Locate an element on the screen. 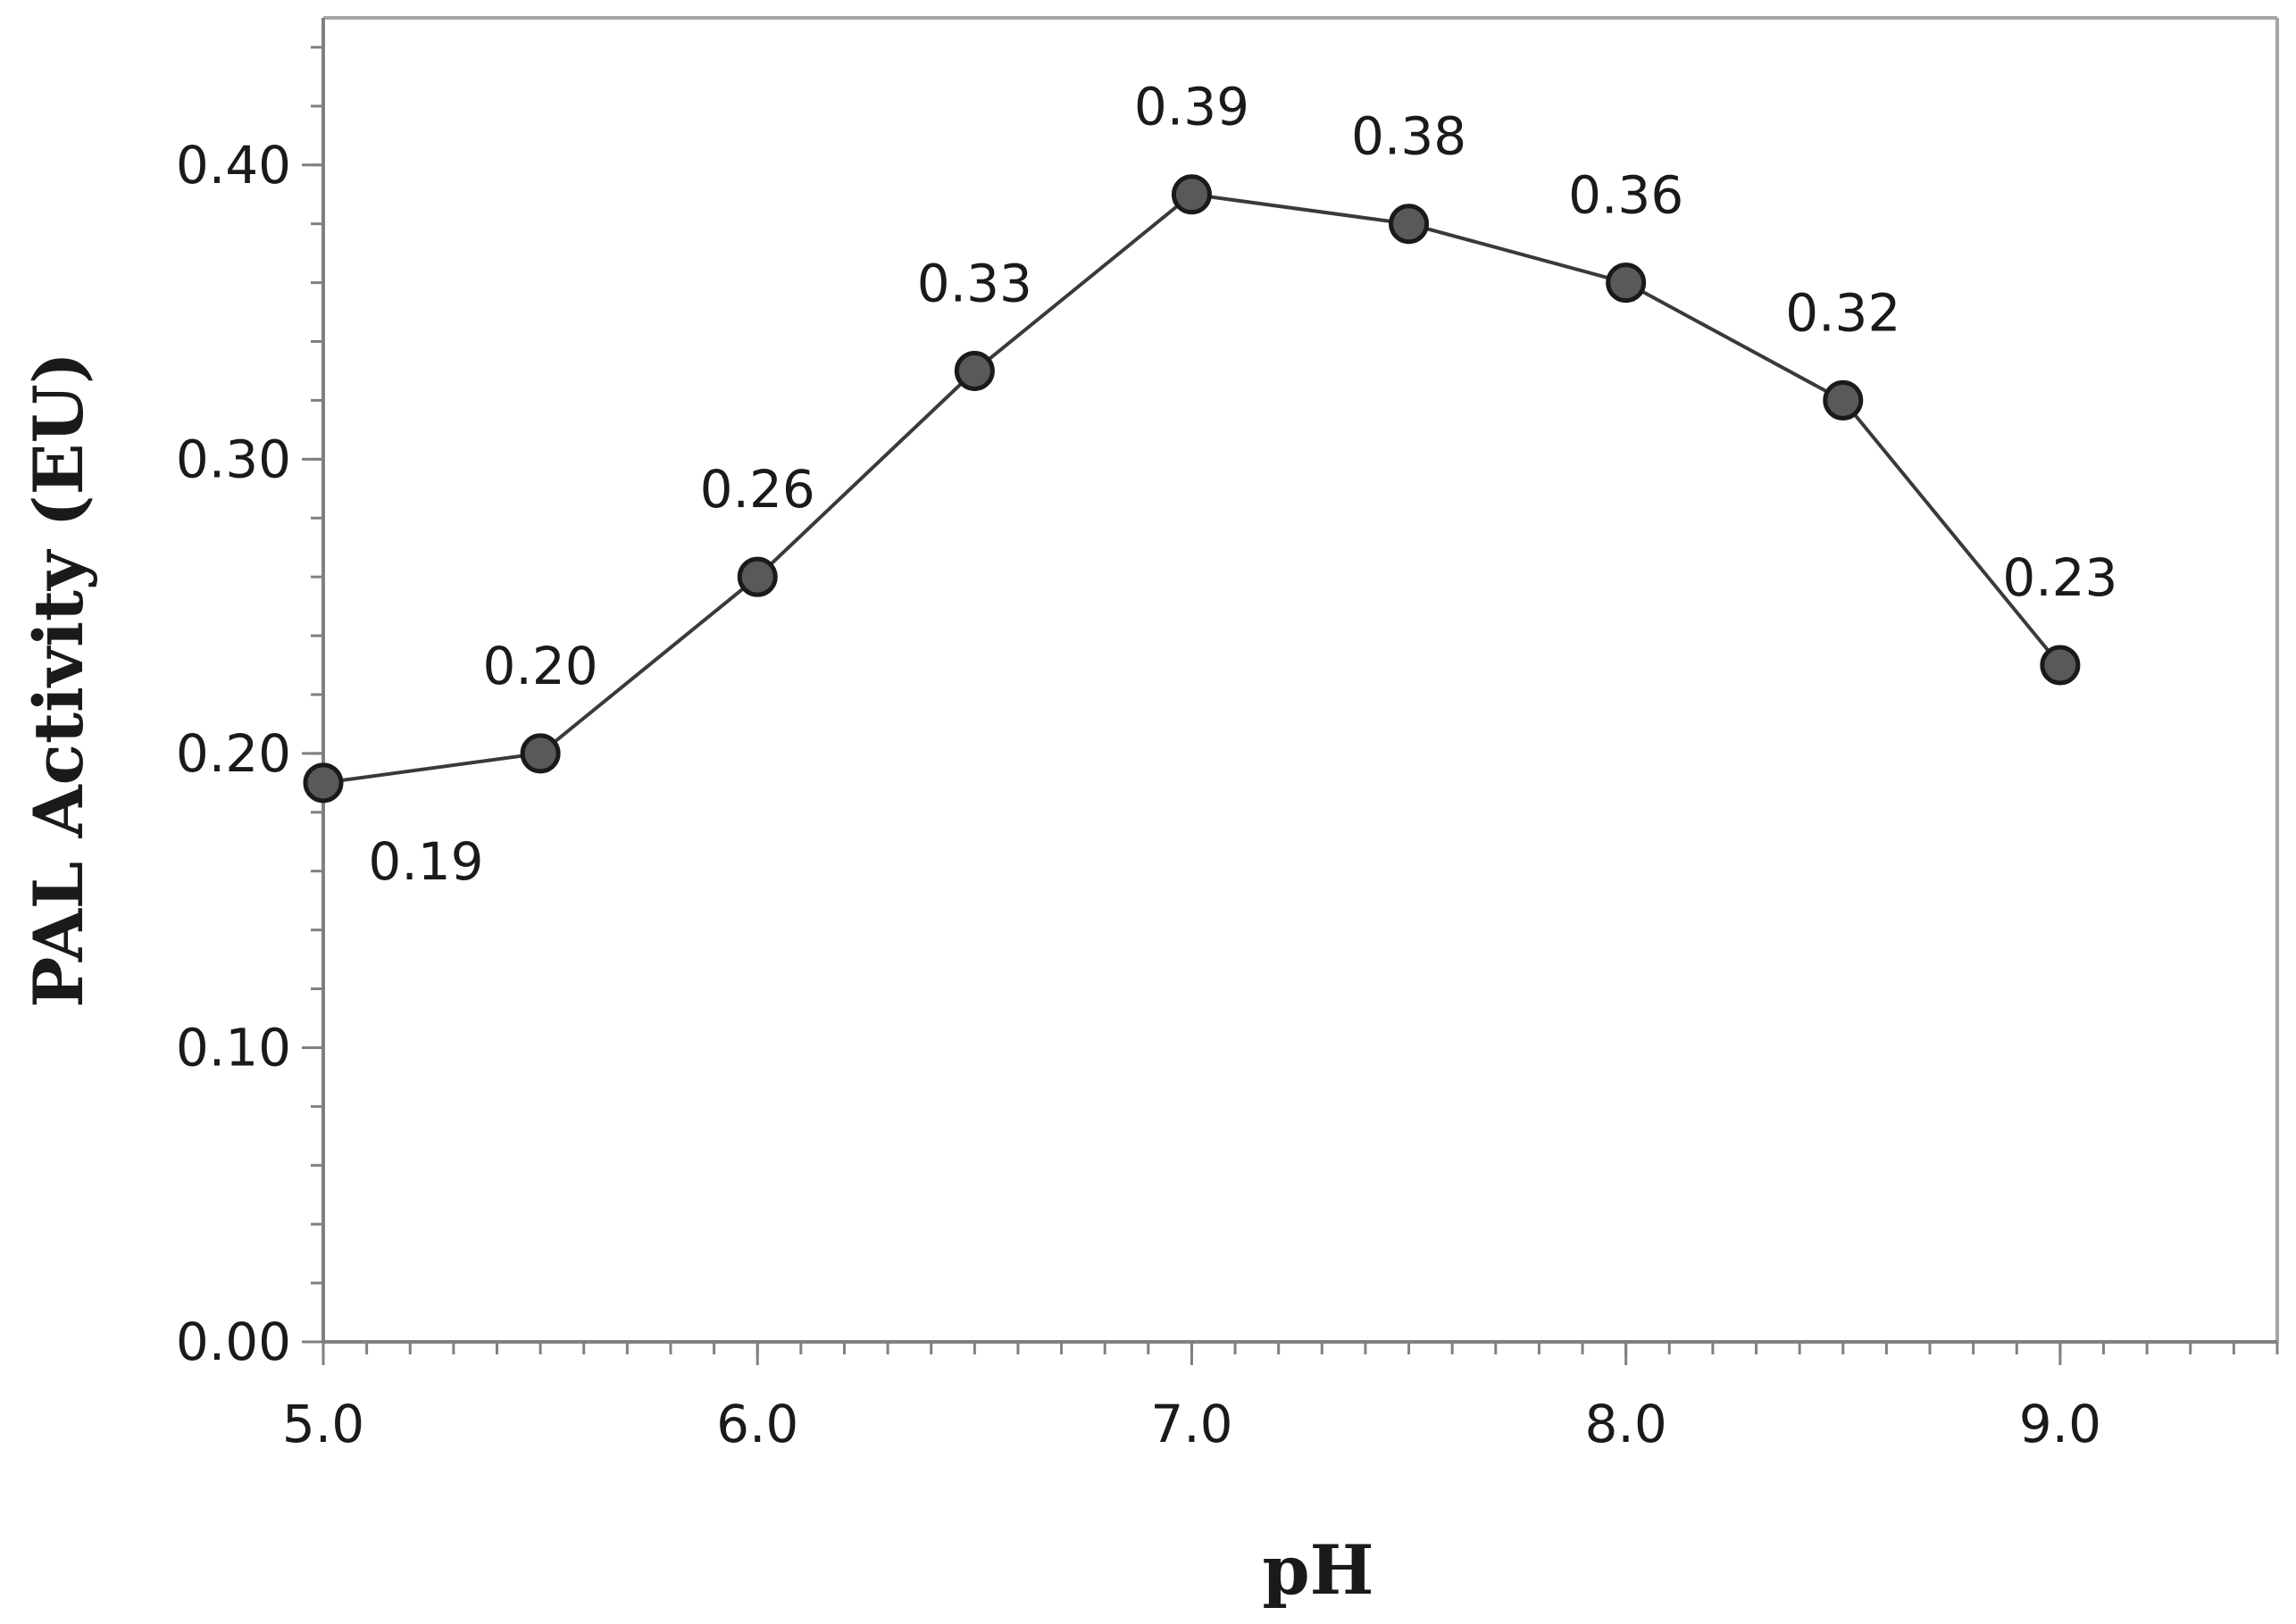 The width and height of the screenshot is (2296, 1624). x-tick-label: 8.0 is located at coordinates (1626, 1424).